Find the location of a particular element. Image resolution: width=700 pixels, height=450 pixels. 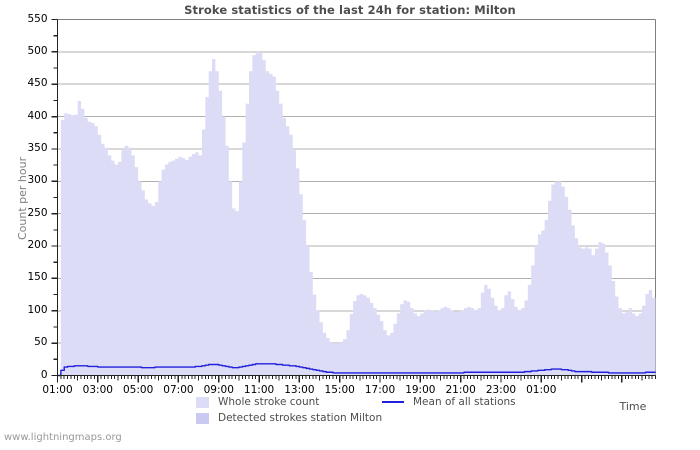

legend-label-whole-stroke-count: Whole stroke count is located at coordinates (269, 402).